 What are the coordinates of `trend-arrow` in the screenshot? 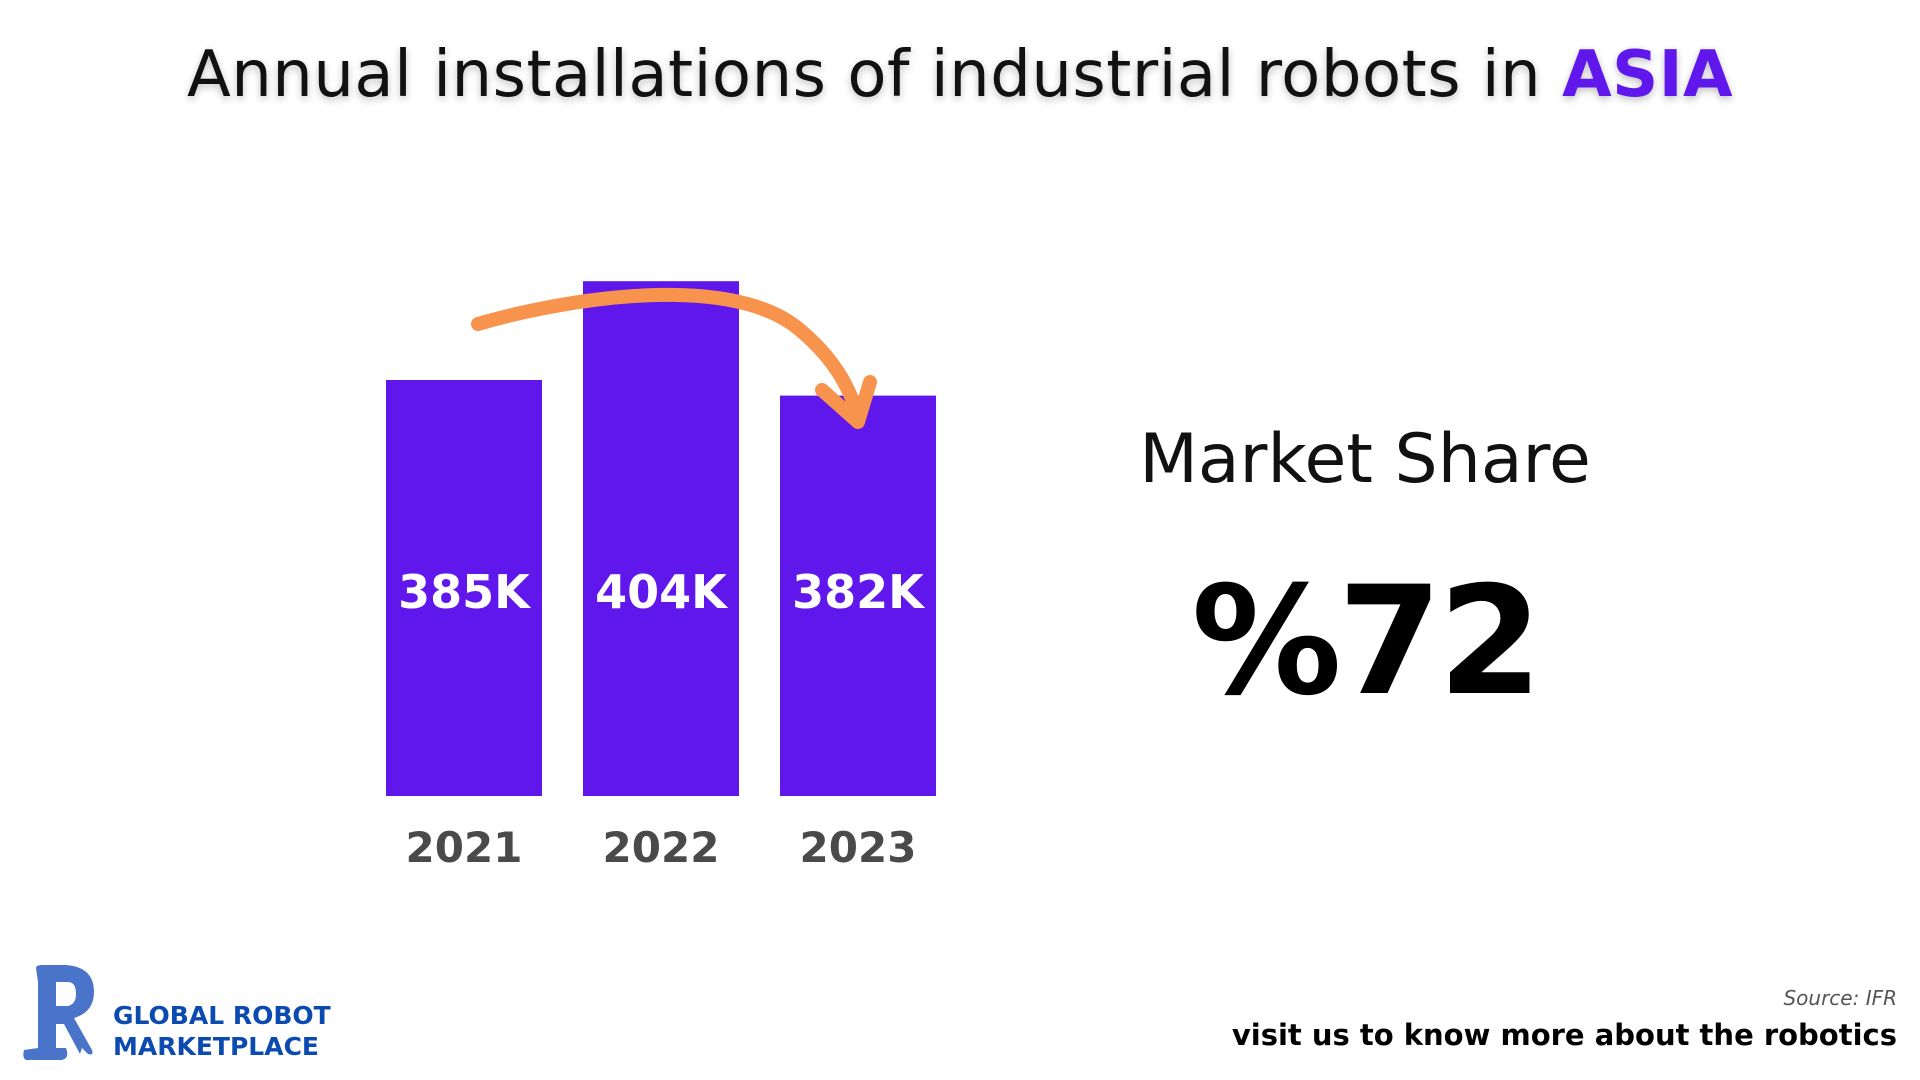 It's located at (668, 356).